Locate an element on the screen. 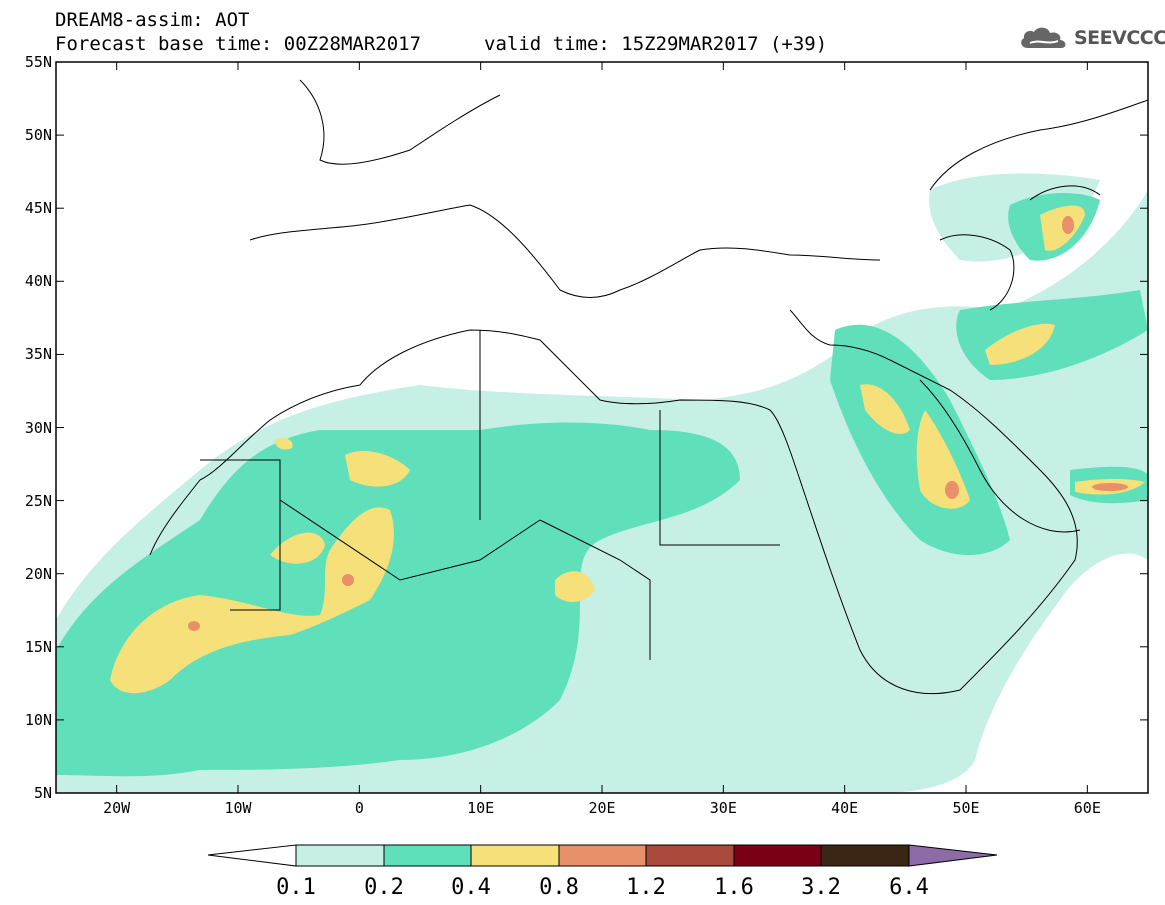 The width and height of the screenshot is (1165, 905). lat-label: 10N is located at coordinates (38, 719).